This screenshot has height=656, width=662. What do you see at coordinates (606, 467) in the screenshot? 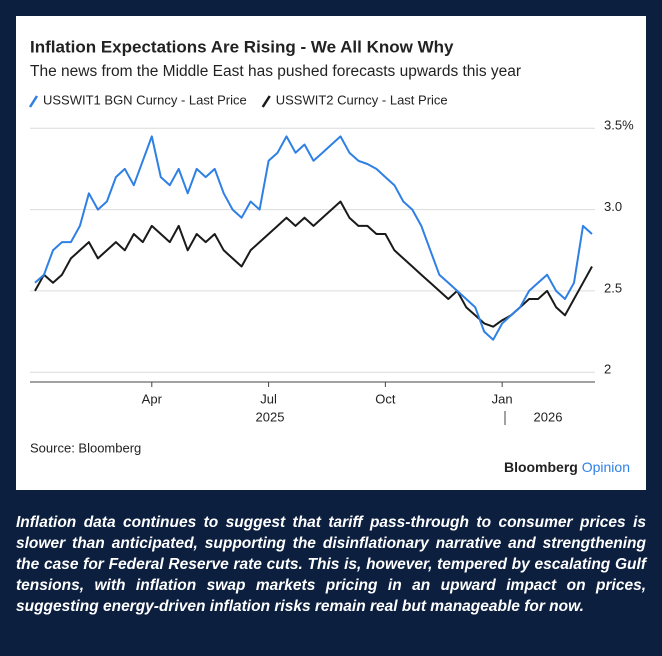
I see `brand-section: Opinion` at bounding box center [606, 467].